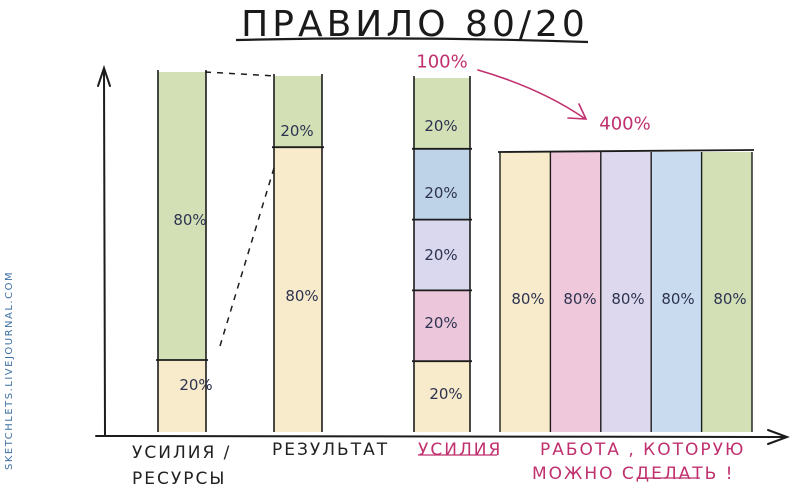  I want to click on work-5-label: 80%, so click(730, 299).